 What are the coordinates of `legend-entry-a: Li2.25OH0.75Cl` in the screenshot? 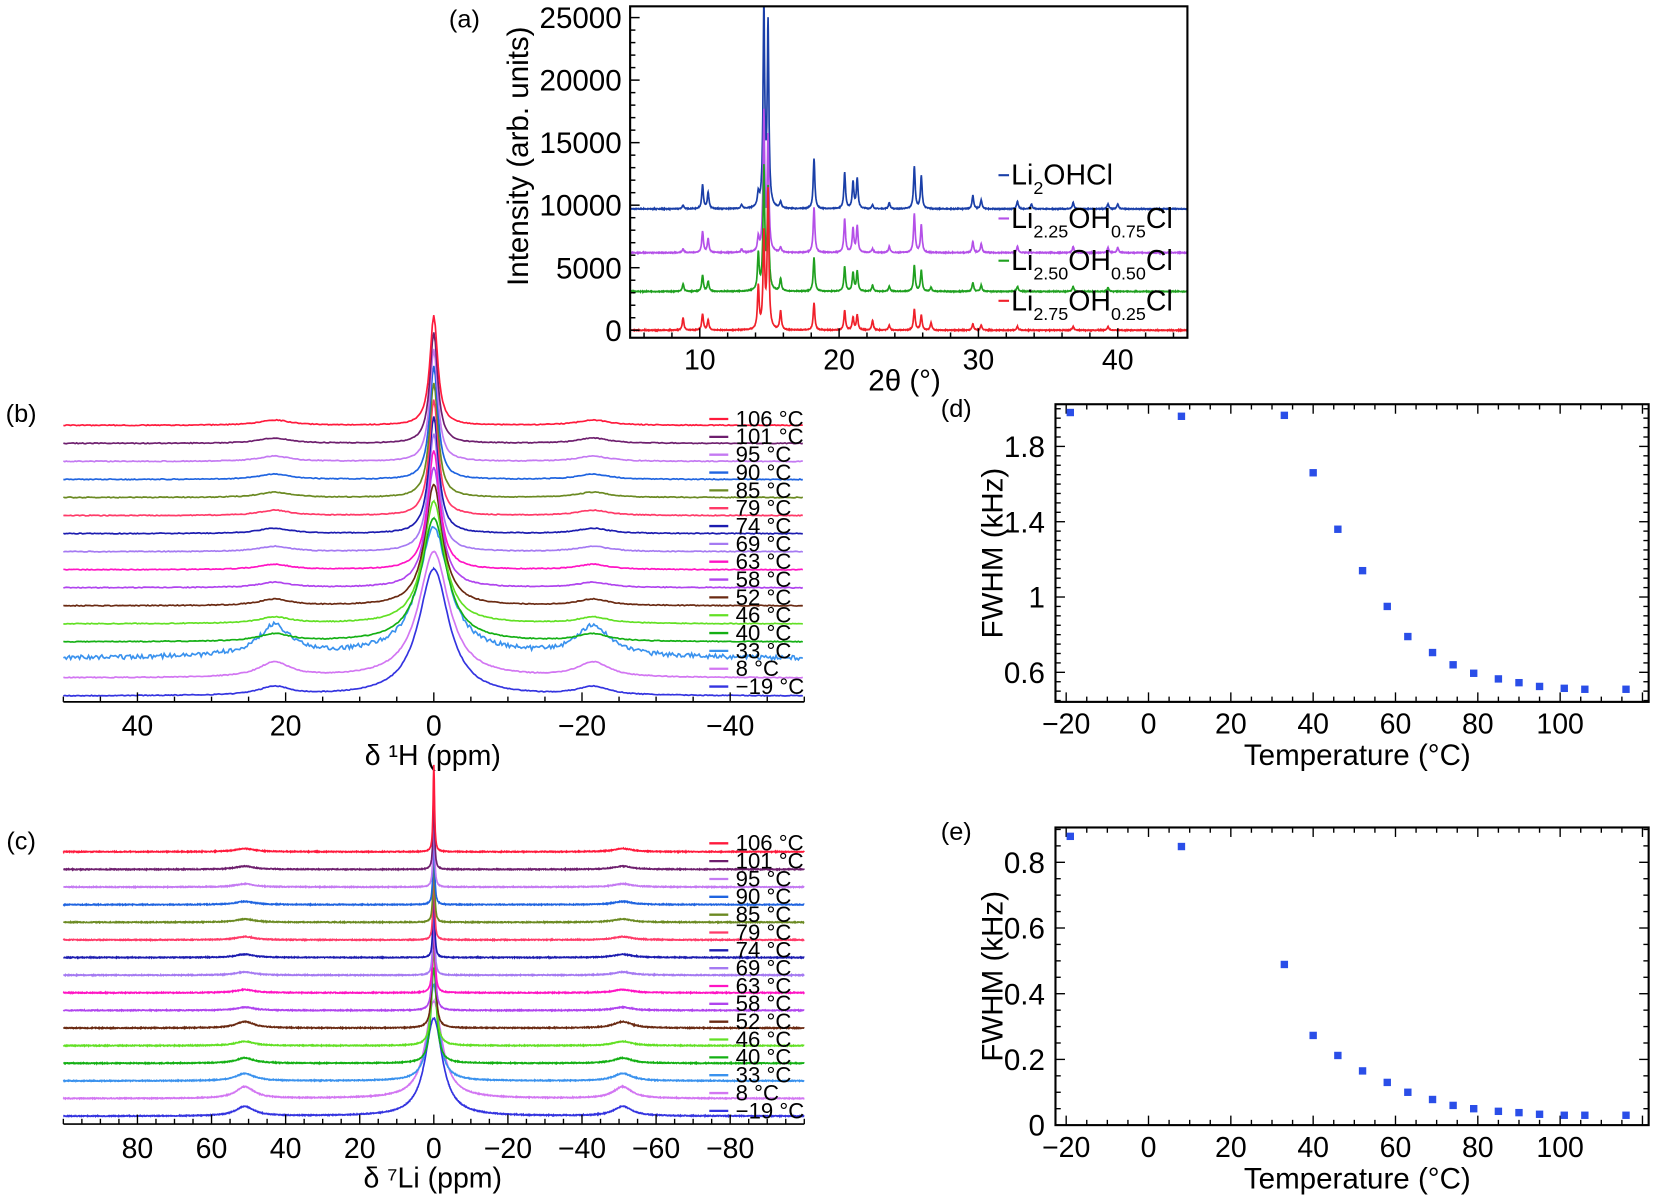 It's located at (1092, 222).